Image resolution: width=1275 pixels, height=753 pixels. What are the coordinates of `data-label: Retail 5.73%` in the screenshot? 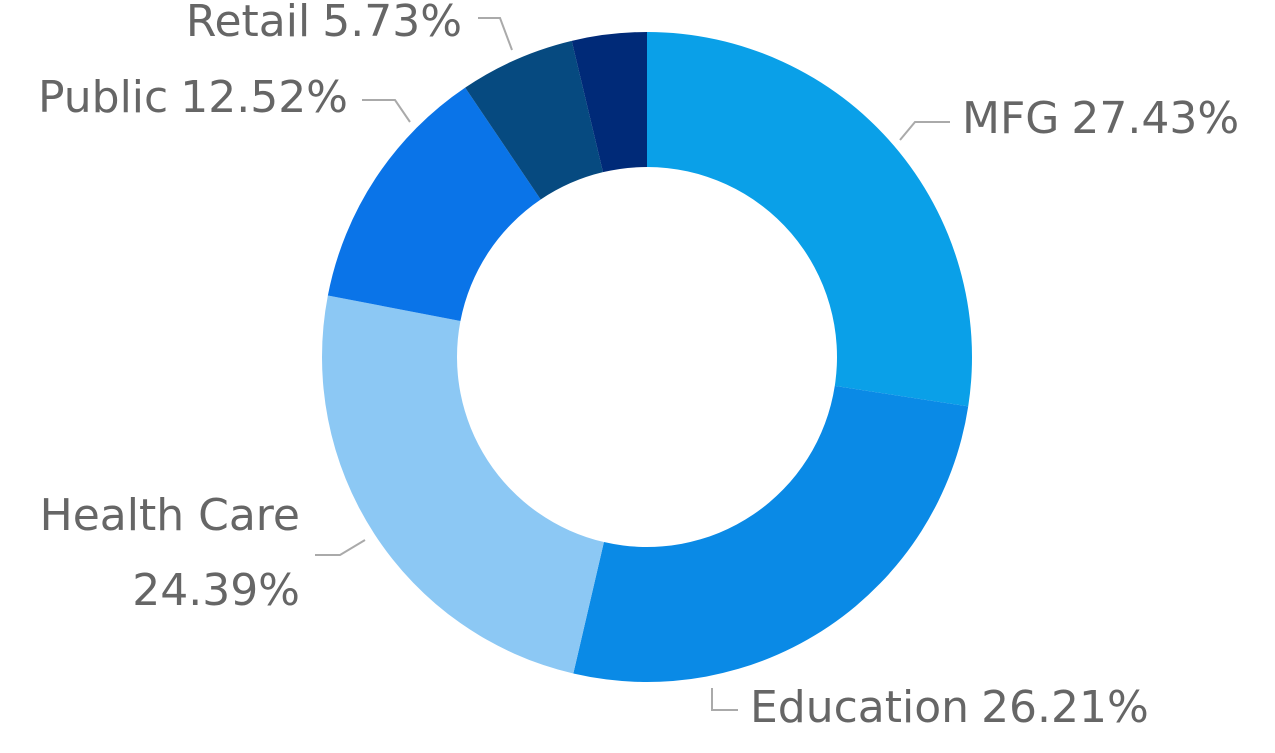 It's located at (324, 23).